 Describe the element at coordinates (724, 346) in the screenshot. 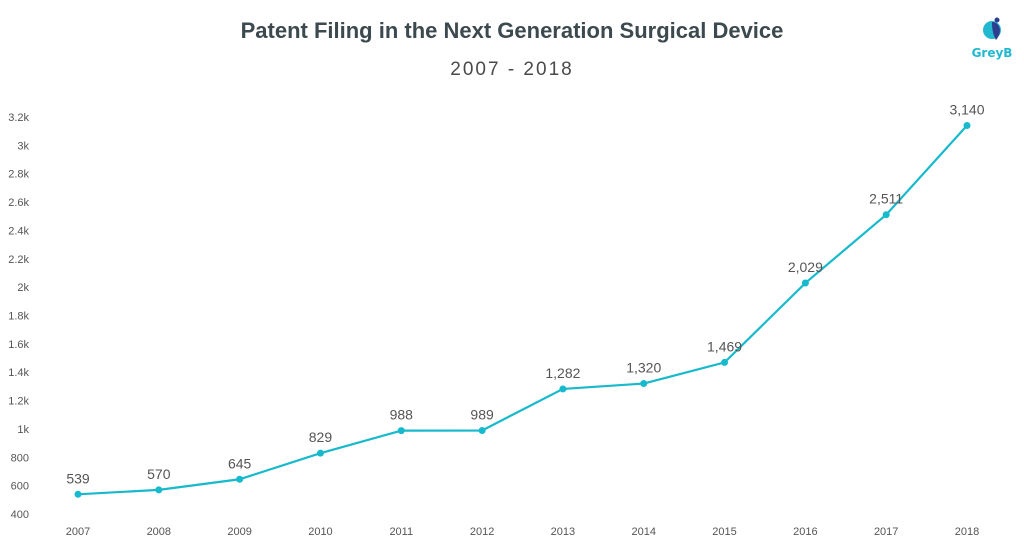

I see `data-label: 1,469` at that location.